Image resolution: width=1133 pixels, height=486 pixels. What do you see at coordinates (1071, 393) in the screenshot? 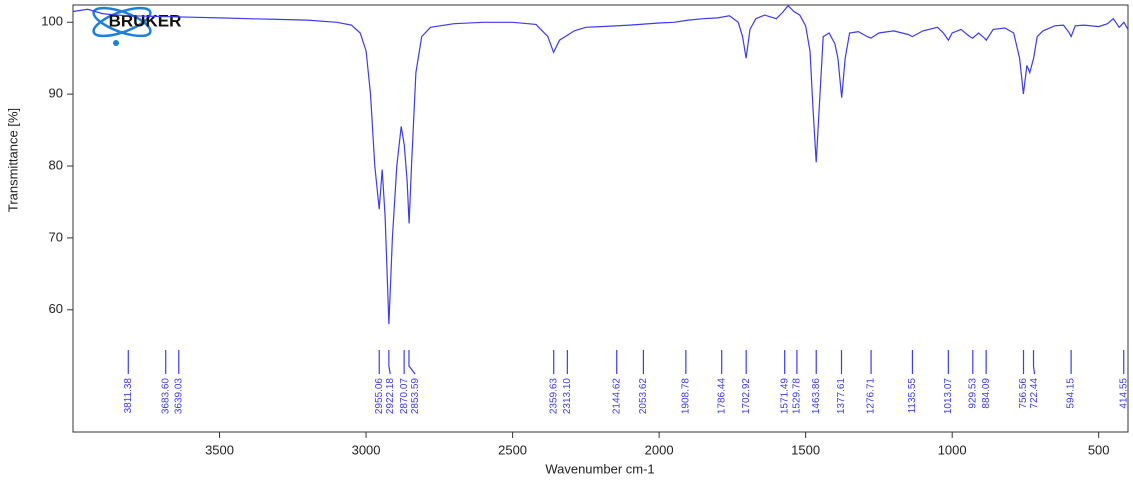
I see `peak-label: 594.15` at bounding box center [1071, 393].